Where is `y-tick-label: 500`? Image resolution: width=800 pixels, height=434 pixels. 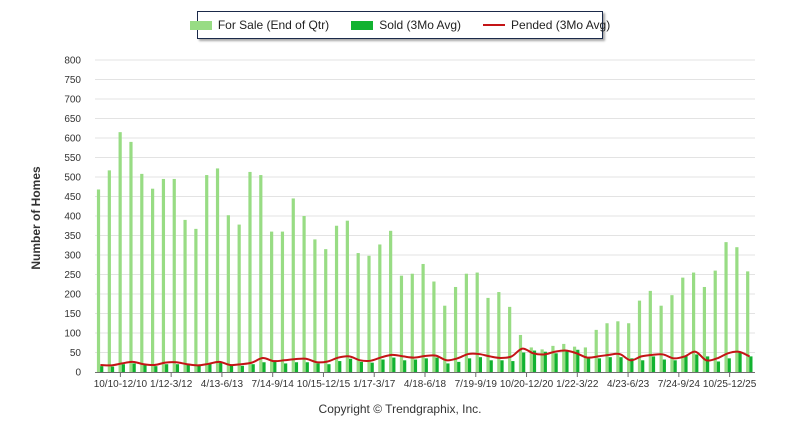
y-tick-label: 500 is located at coordinates (72, 178).